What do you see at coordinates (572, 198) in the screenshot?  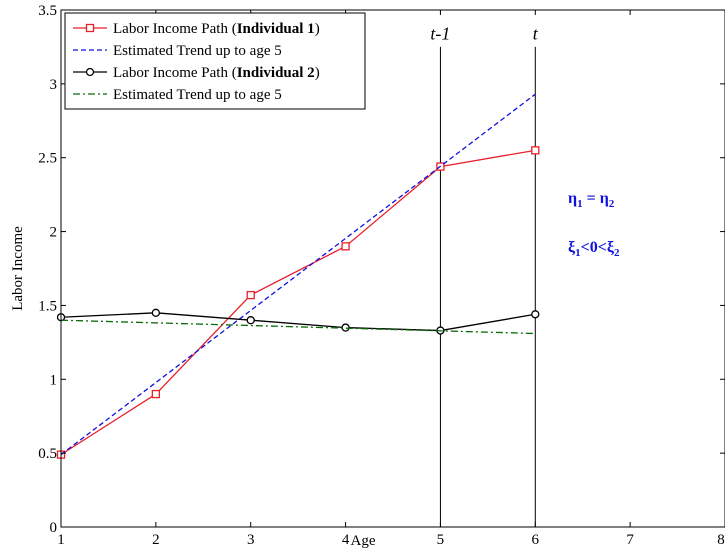 I see `annotation-part: η` at bounding box center [572, 198].